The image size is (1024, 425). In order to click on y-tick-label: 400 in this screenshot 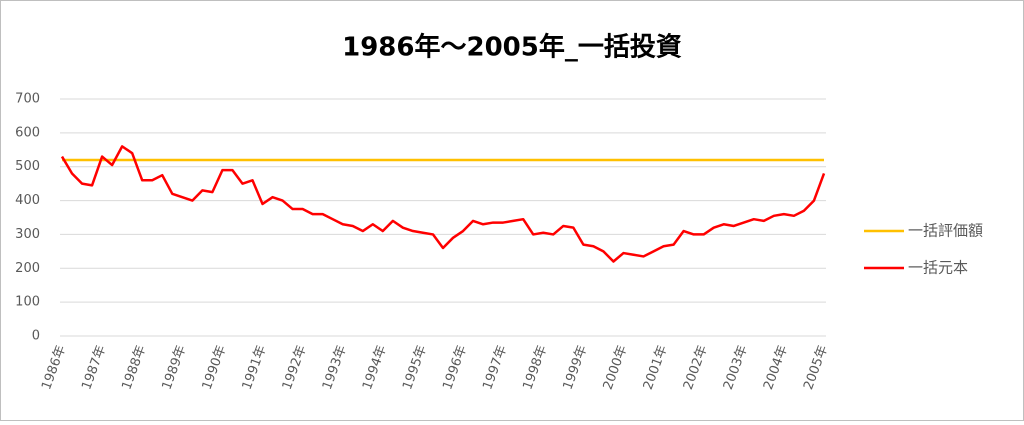, I will do `click(27, 200)`.